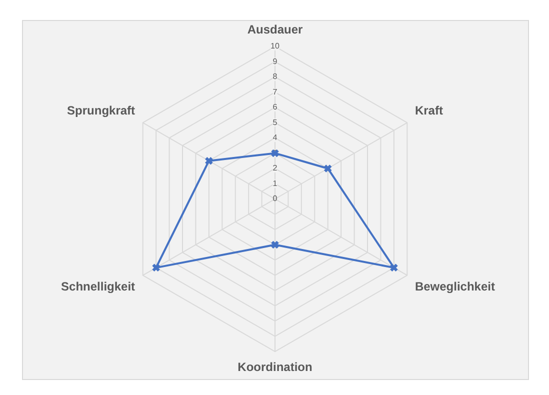 The image size is (549, 395). What do you see at coordinates (275, 91) in the screenshot?
I see `y-tick-label: 7` at bounding box center [275, 91].